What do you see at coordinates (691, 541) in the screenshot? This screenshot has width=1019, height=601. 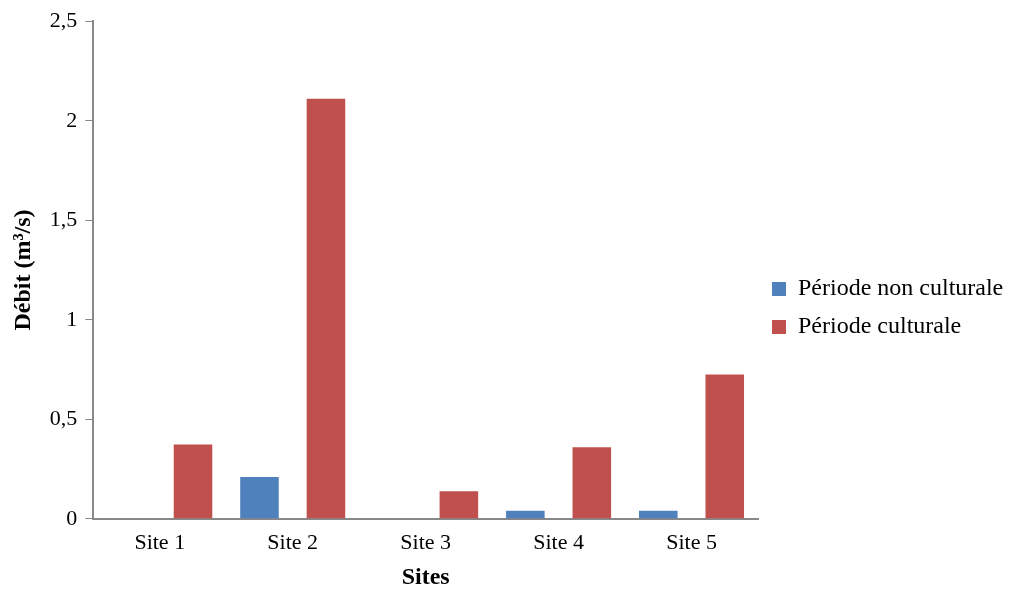 I see `x-tick-label: Site 5` at bounding box center [691, 541].